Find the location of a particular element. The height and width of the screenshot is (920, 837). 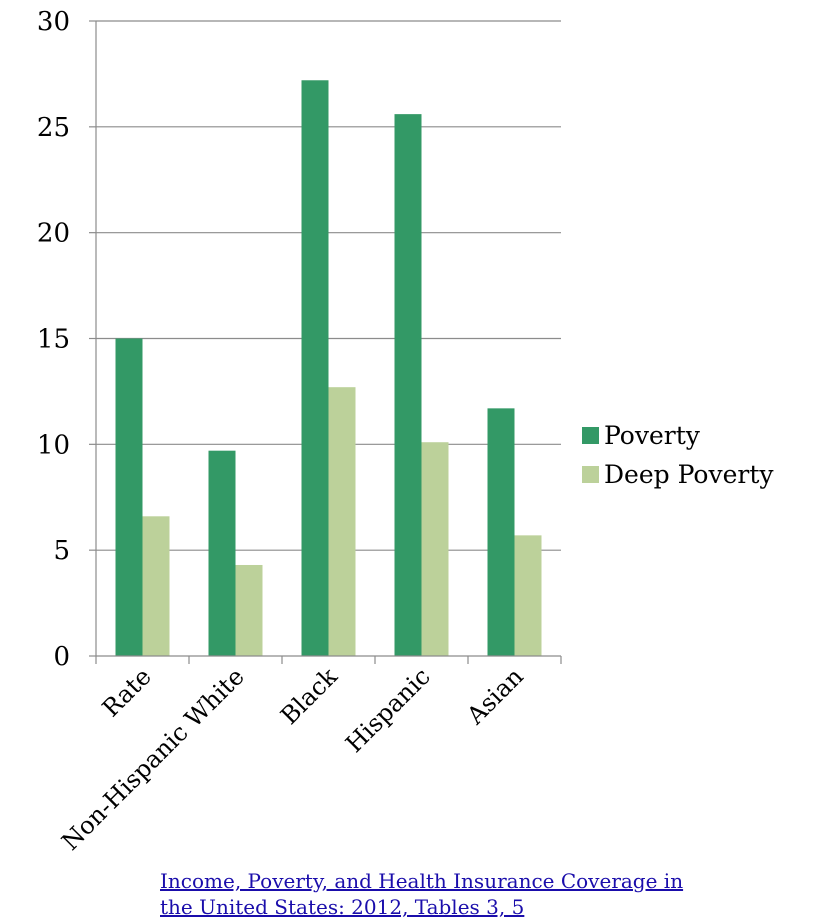

x-tick-label: Asian is located at coordinates (495, 696).